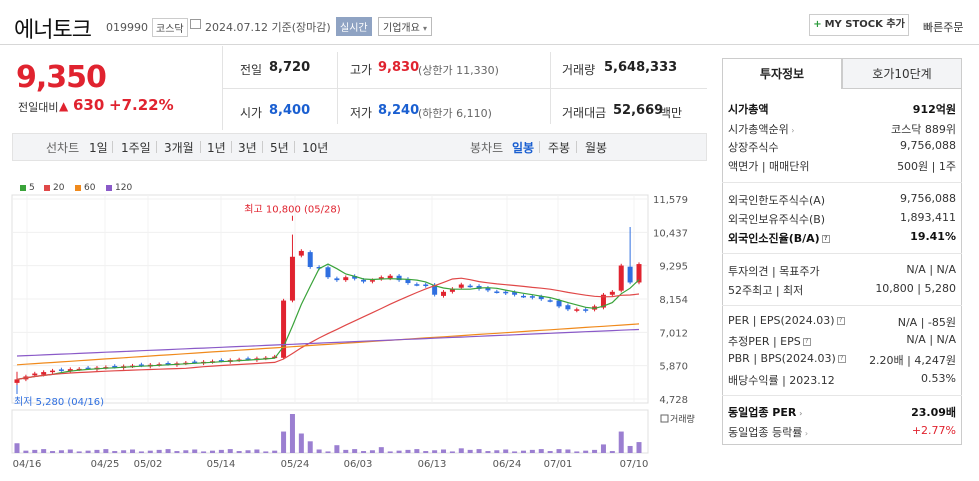 The width and height of the screenshot is (979, 481). What do you see at coordinates (64, 106) in the screenshot?
I see `up-triangle-icon: ▲` at bounding box center [64, 106].